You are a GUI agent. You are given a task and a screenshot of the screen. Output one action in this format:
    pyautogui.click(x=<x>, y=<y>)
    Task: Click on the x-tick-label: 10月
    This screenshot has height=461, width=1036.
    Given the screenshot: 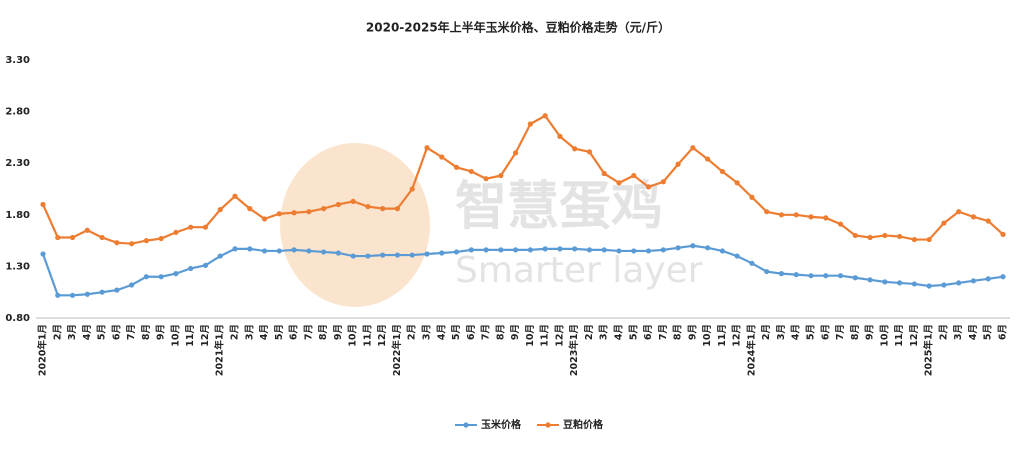 What is the action you would take?
    pyautogui.click(x=530, y=335)
    